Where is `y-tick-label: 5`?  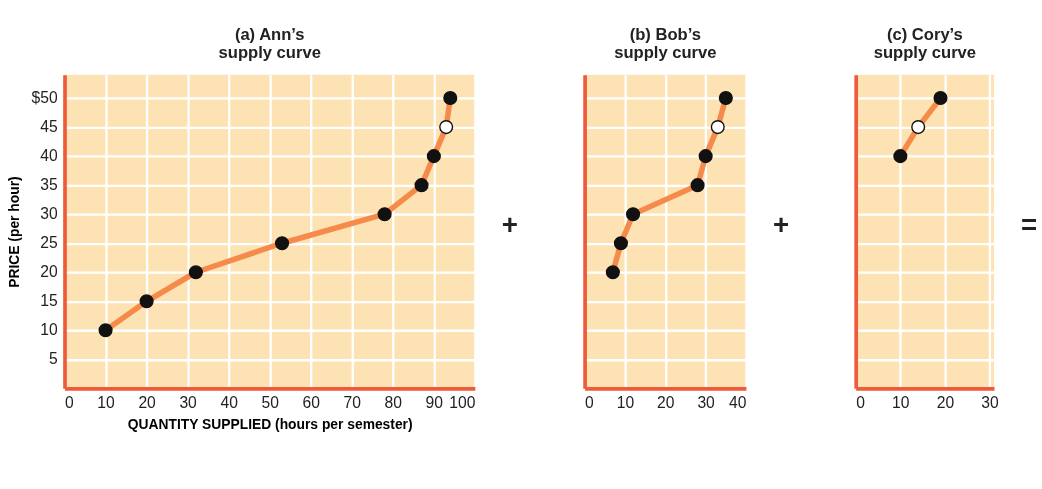 y-tick-label: 5 is located at coordinates (53, 359).